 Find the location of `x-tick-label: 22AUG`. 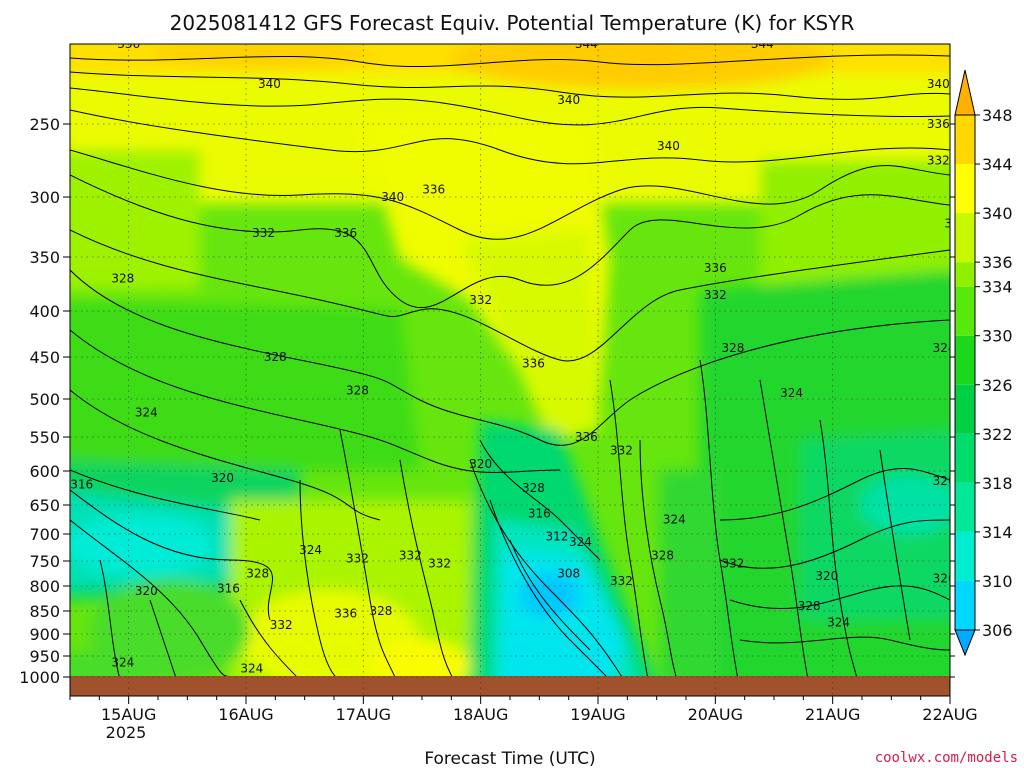

x-tick-label: 22AUG is located at coordinates (949, 714).